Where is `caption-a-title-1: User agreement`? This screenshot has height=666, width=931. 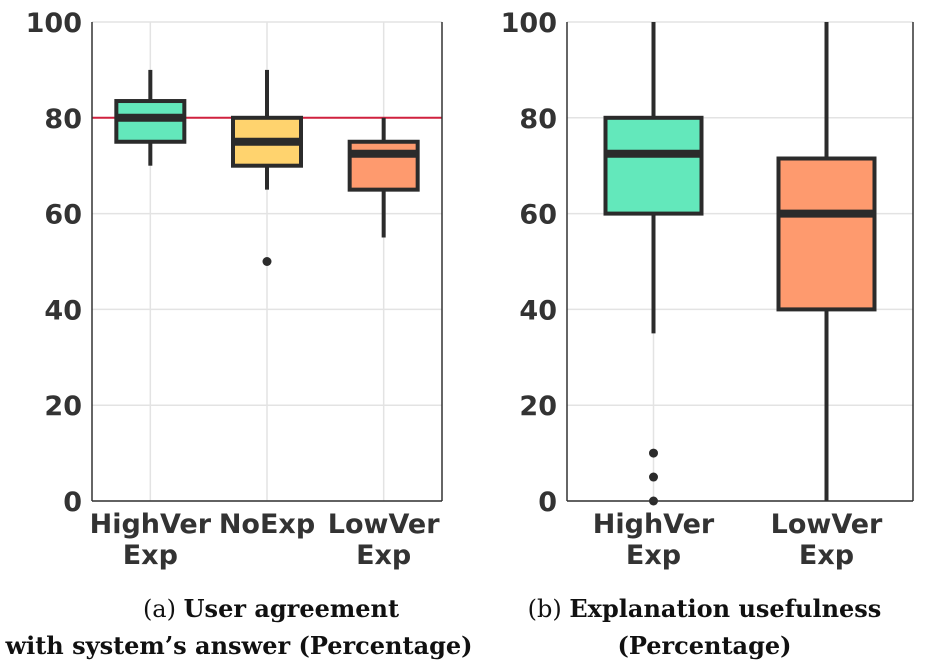 caption-a-title-1: User agreement is located at coordinates (291, 608).